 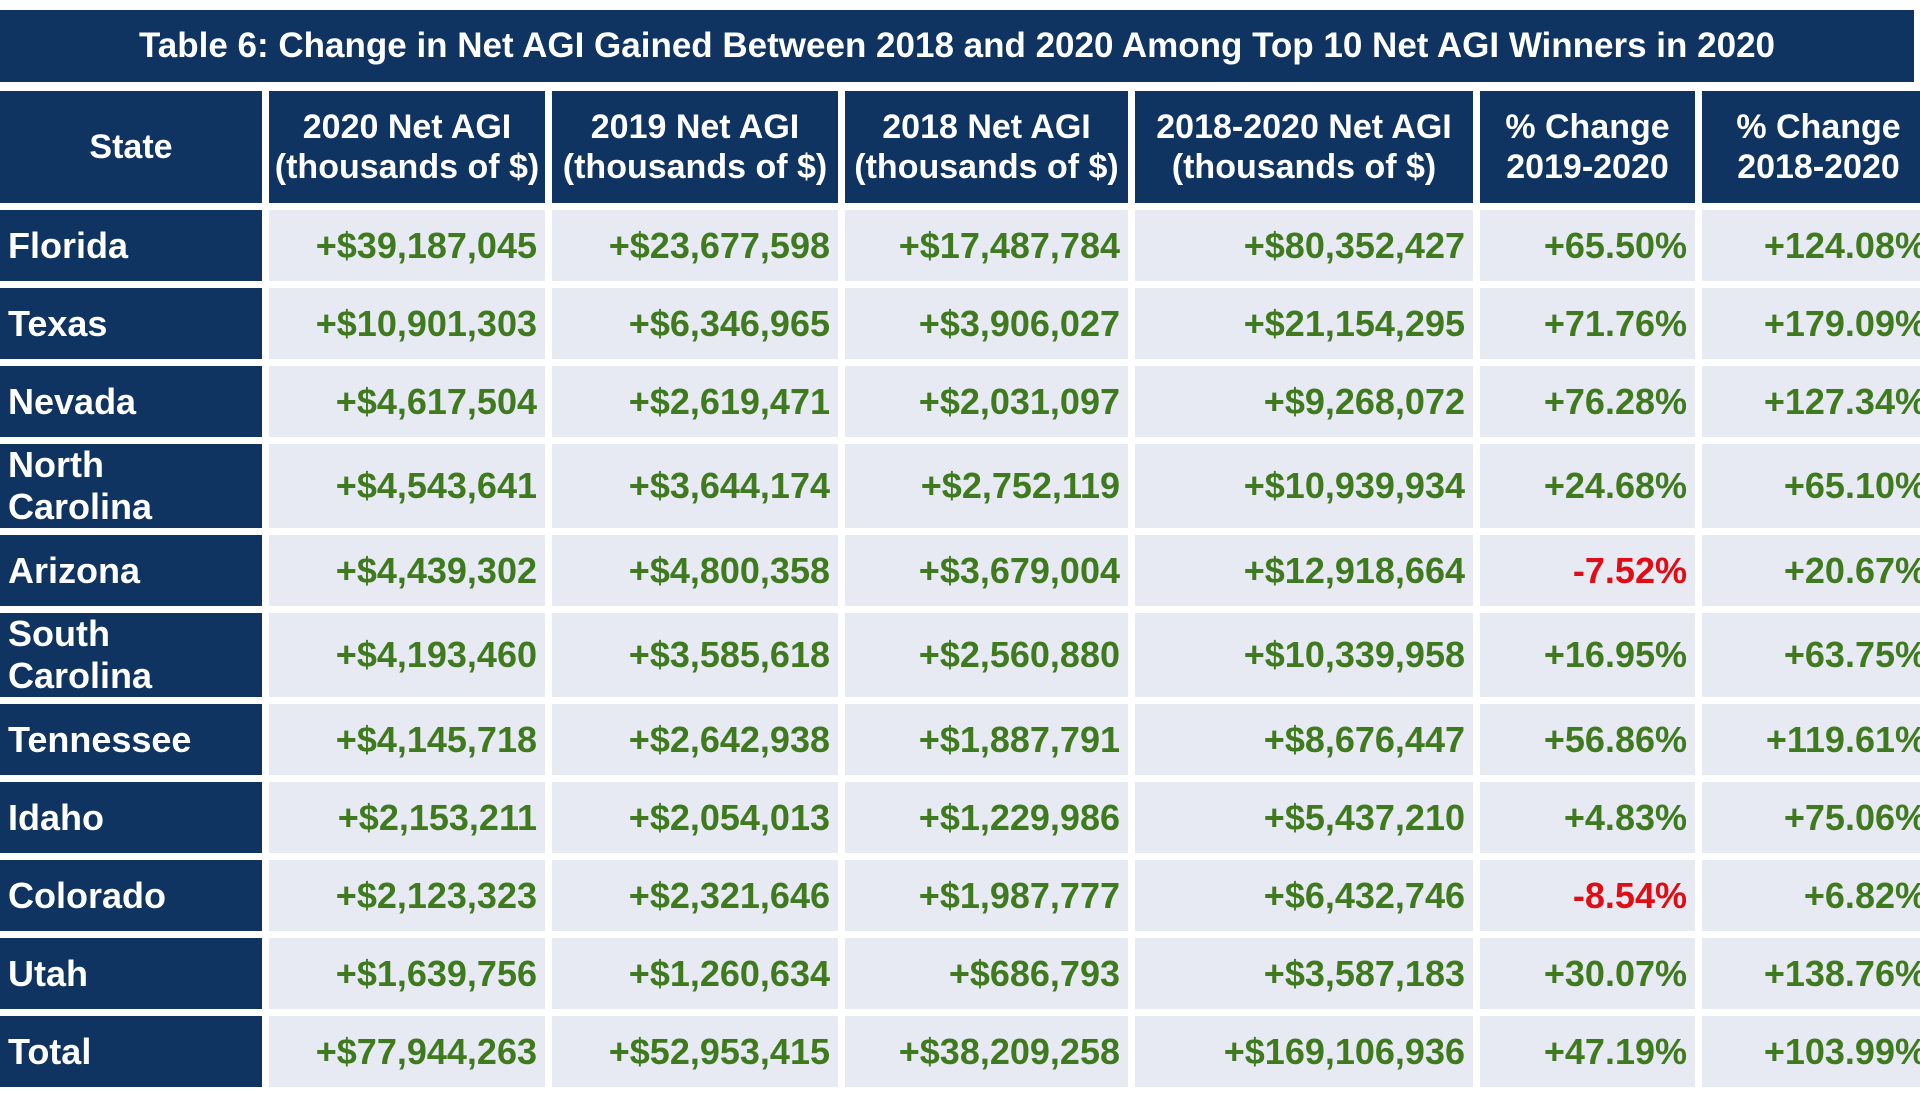 I want to click on state-cell: Utah, so click(x=131, y=973).